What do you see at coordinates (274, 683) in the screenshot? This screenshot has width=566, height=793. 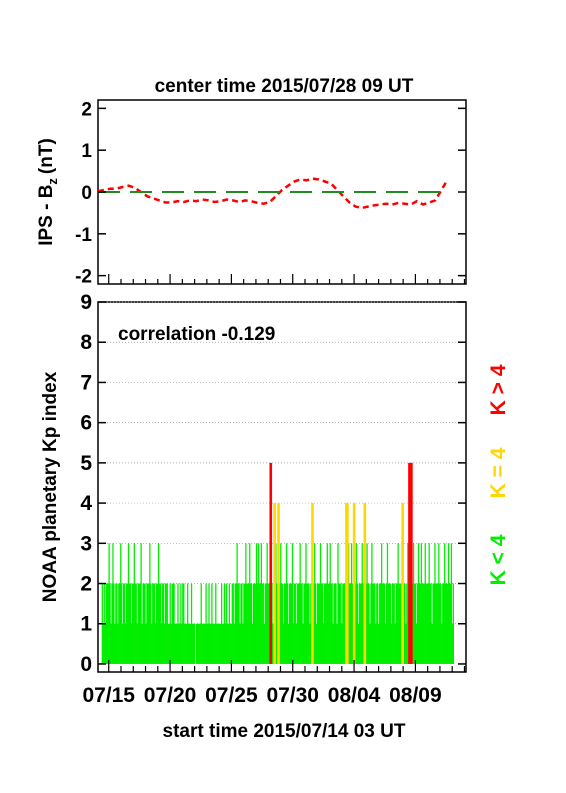 I see `bottom-x-axis: 07/15 07/20 07/25 07/30 08/04 08/09` at bounding box center [274, 683].